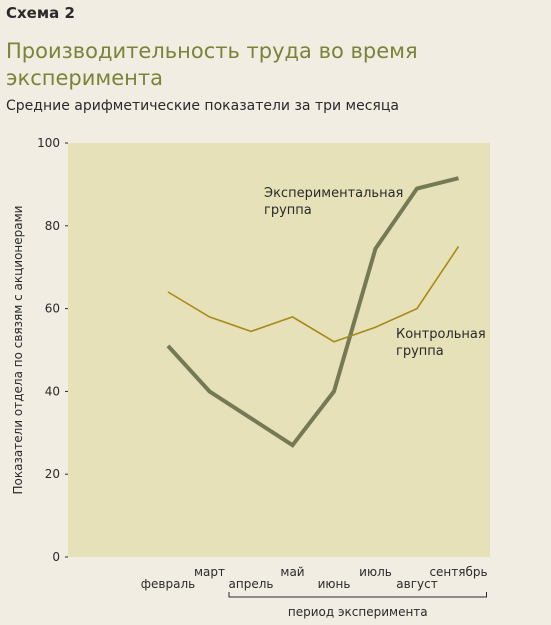  What do you see at coordinates (441, 334) in the screenshot?
I see `series-label-control-line1: Контрольная` at bounding box center [441, 334].